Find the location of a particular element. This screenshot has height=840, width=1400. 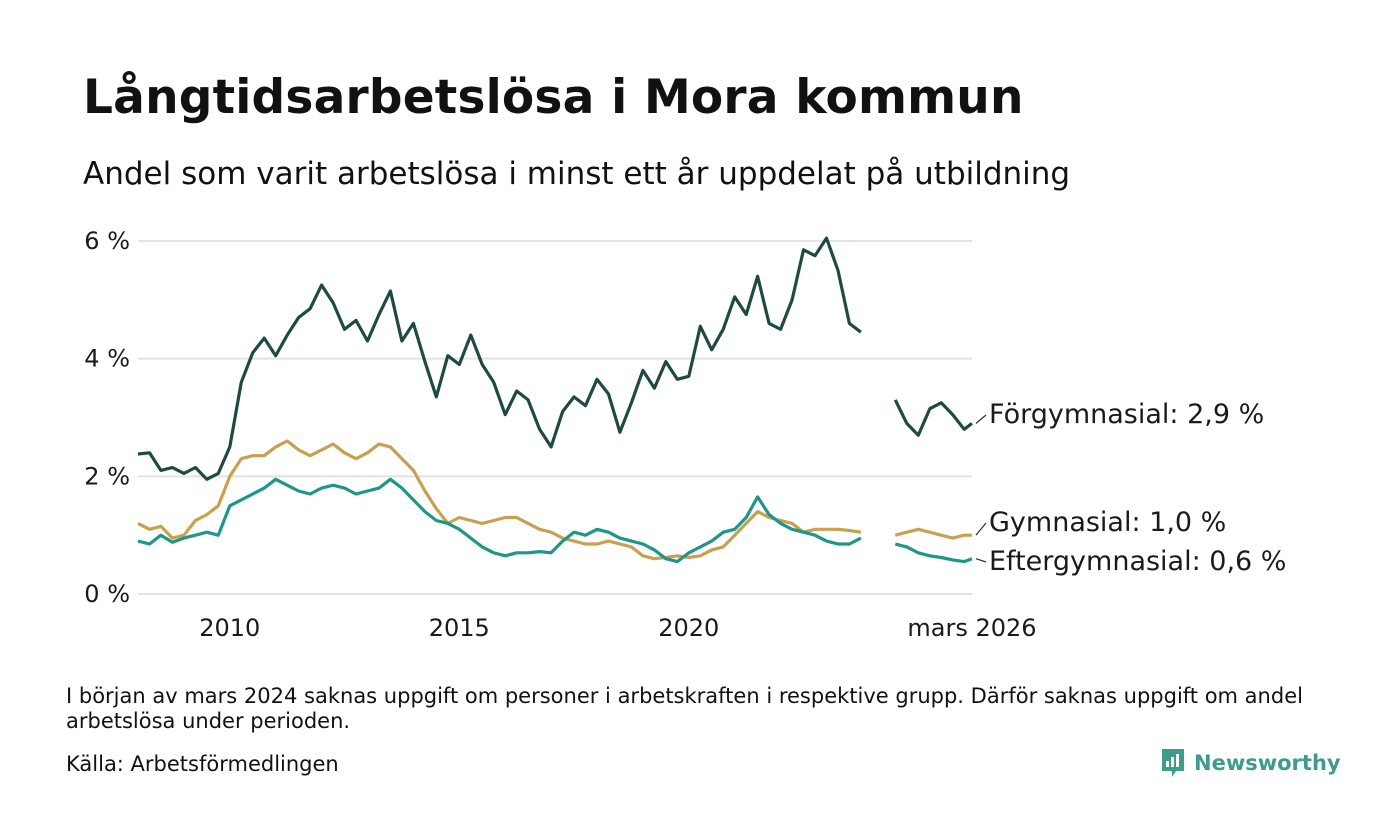

series-label-gymnasial: Gymnasial: 1,0 % is located at coordinates (1107, 522).